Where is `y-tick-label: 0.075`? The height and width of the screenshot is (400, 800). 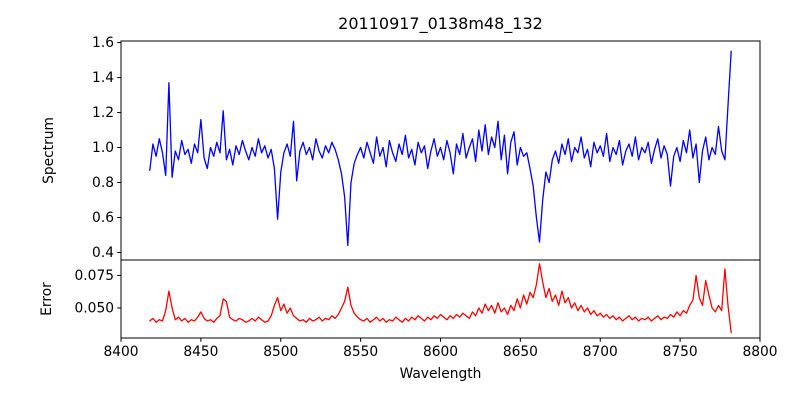 y-tick-label: 0.075 is located at coordinates (95, 276).